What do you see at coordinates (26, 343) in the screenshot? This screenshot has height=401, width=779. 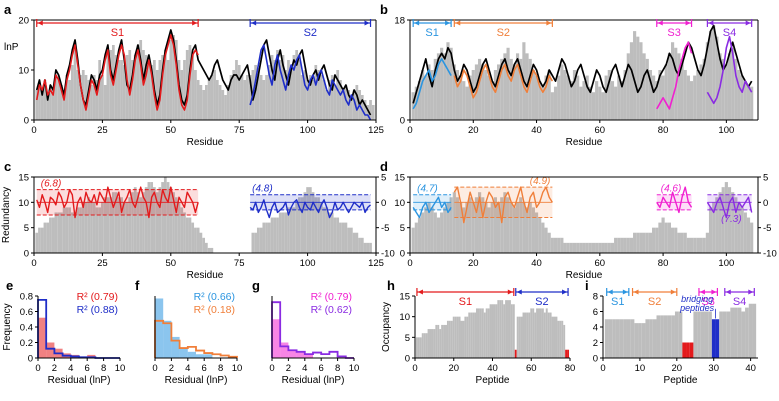 I see `y-tick-label: 0.2` at bounding box center [26, 343].